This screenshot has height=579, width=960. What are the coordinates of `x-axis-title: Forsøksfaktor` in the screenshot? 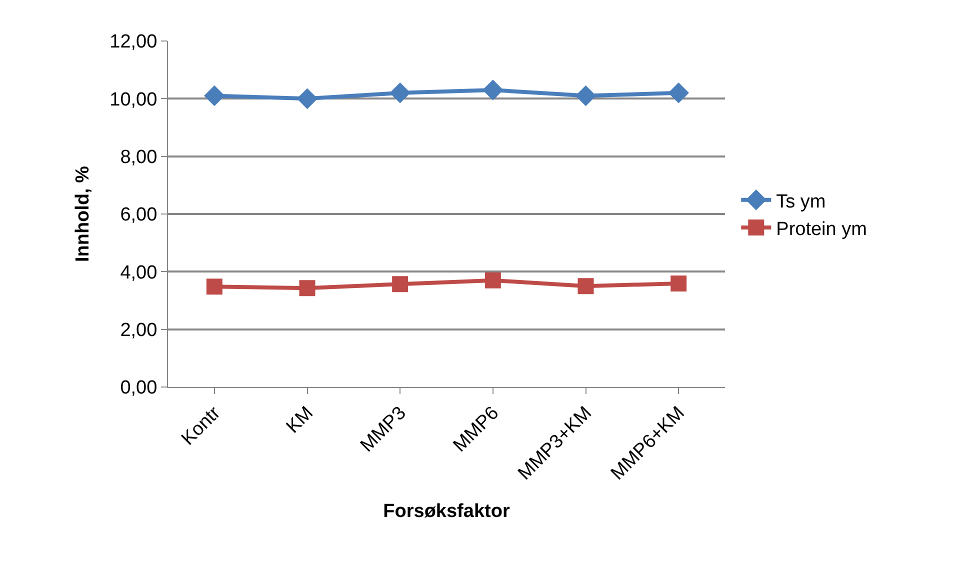 It's located at (446, 511).